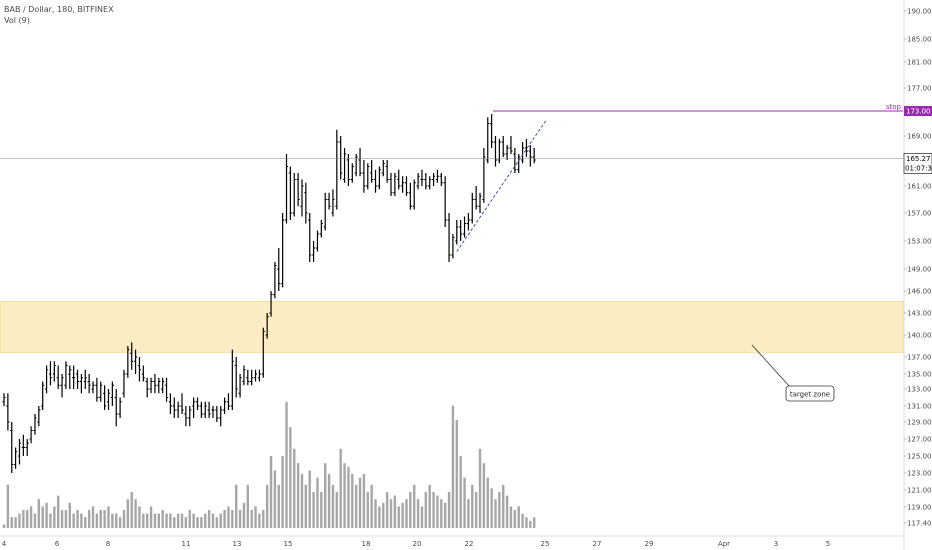  Describe the element at coordinates (776, 544) in the screenshot. I see `x-tick-label: 3` at that location.